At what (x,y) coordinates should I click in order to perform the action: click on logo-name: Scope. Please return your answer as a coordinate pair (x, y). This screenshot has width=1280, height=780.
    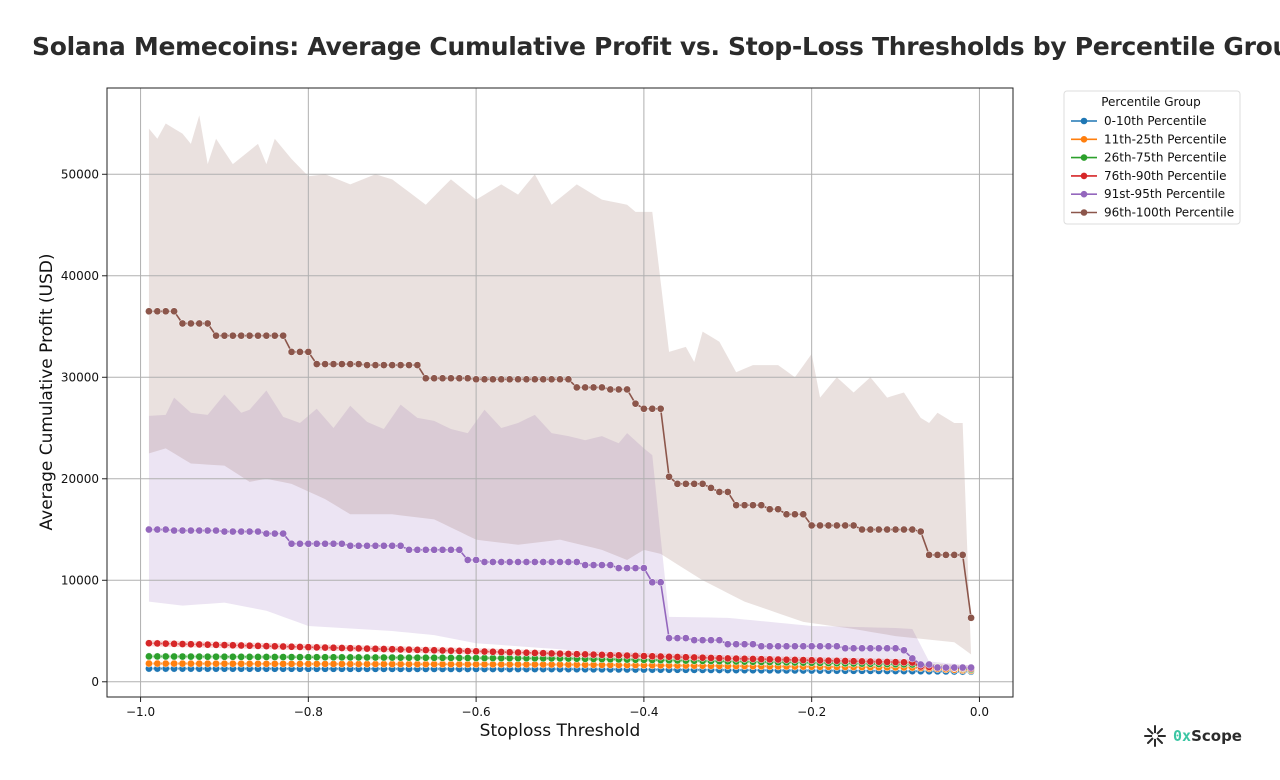
    Looking at the image, I should click on (1216, 736).